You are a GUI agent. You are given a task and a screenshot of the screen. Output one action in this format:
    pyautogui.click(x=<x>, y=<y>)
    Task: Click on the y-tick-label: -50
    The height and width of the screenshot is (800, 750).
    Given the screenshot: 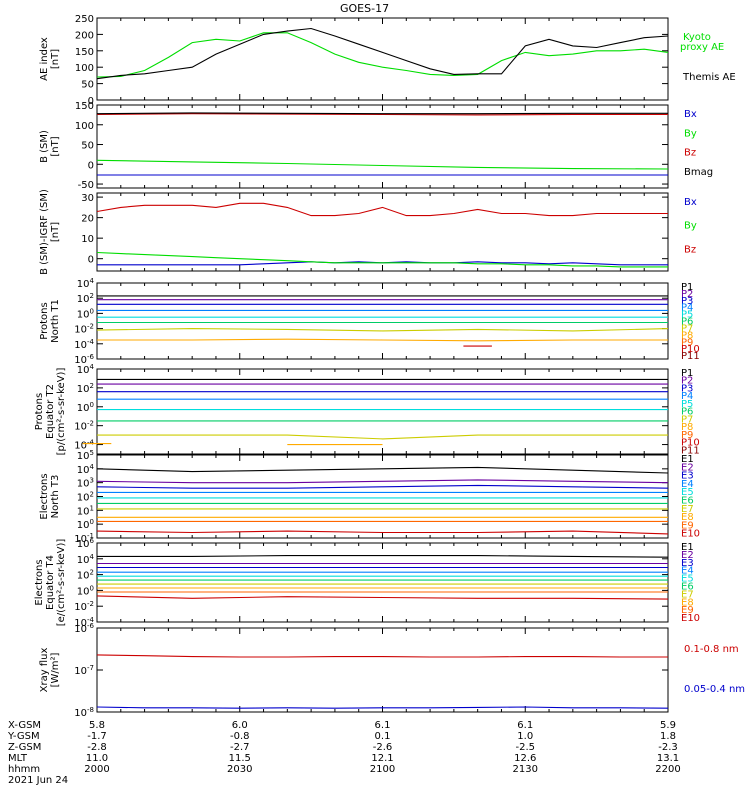 What is the action you would take?
    pyautogui.click(x=86, y=185)
    